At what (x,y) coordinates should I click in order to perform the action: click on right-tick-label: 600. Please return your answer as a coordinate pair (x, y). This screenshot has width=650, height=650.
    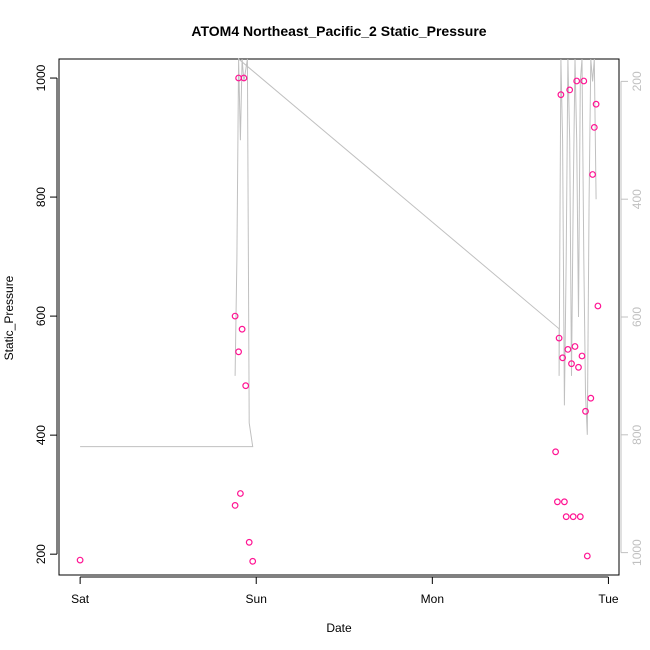
    Looking at the image, I should click on (637, 317).